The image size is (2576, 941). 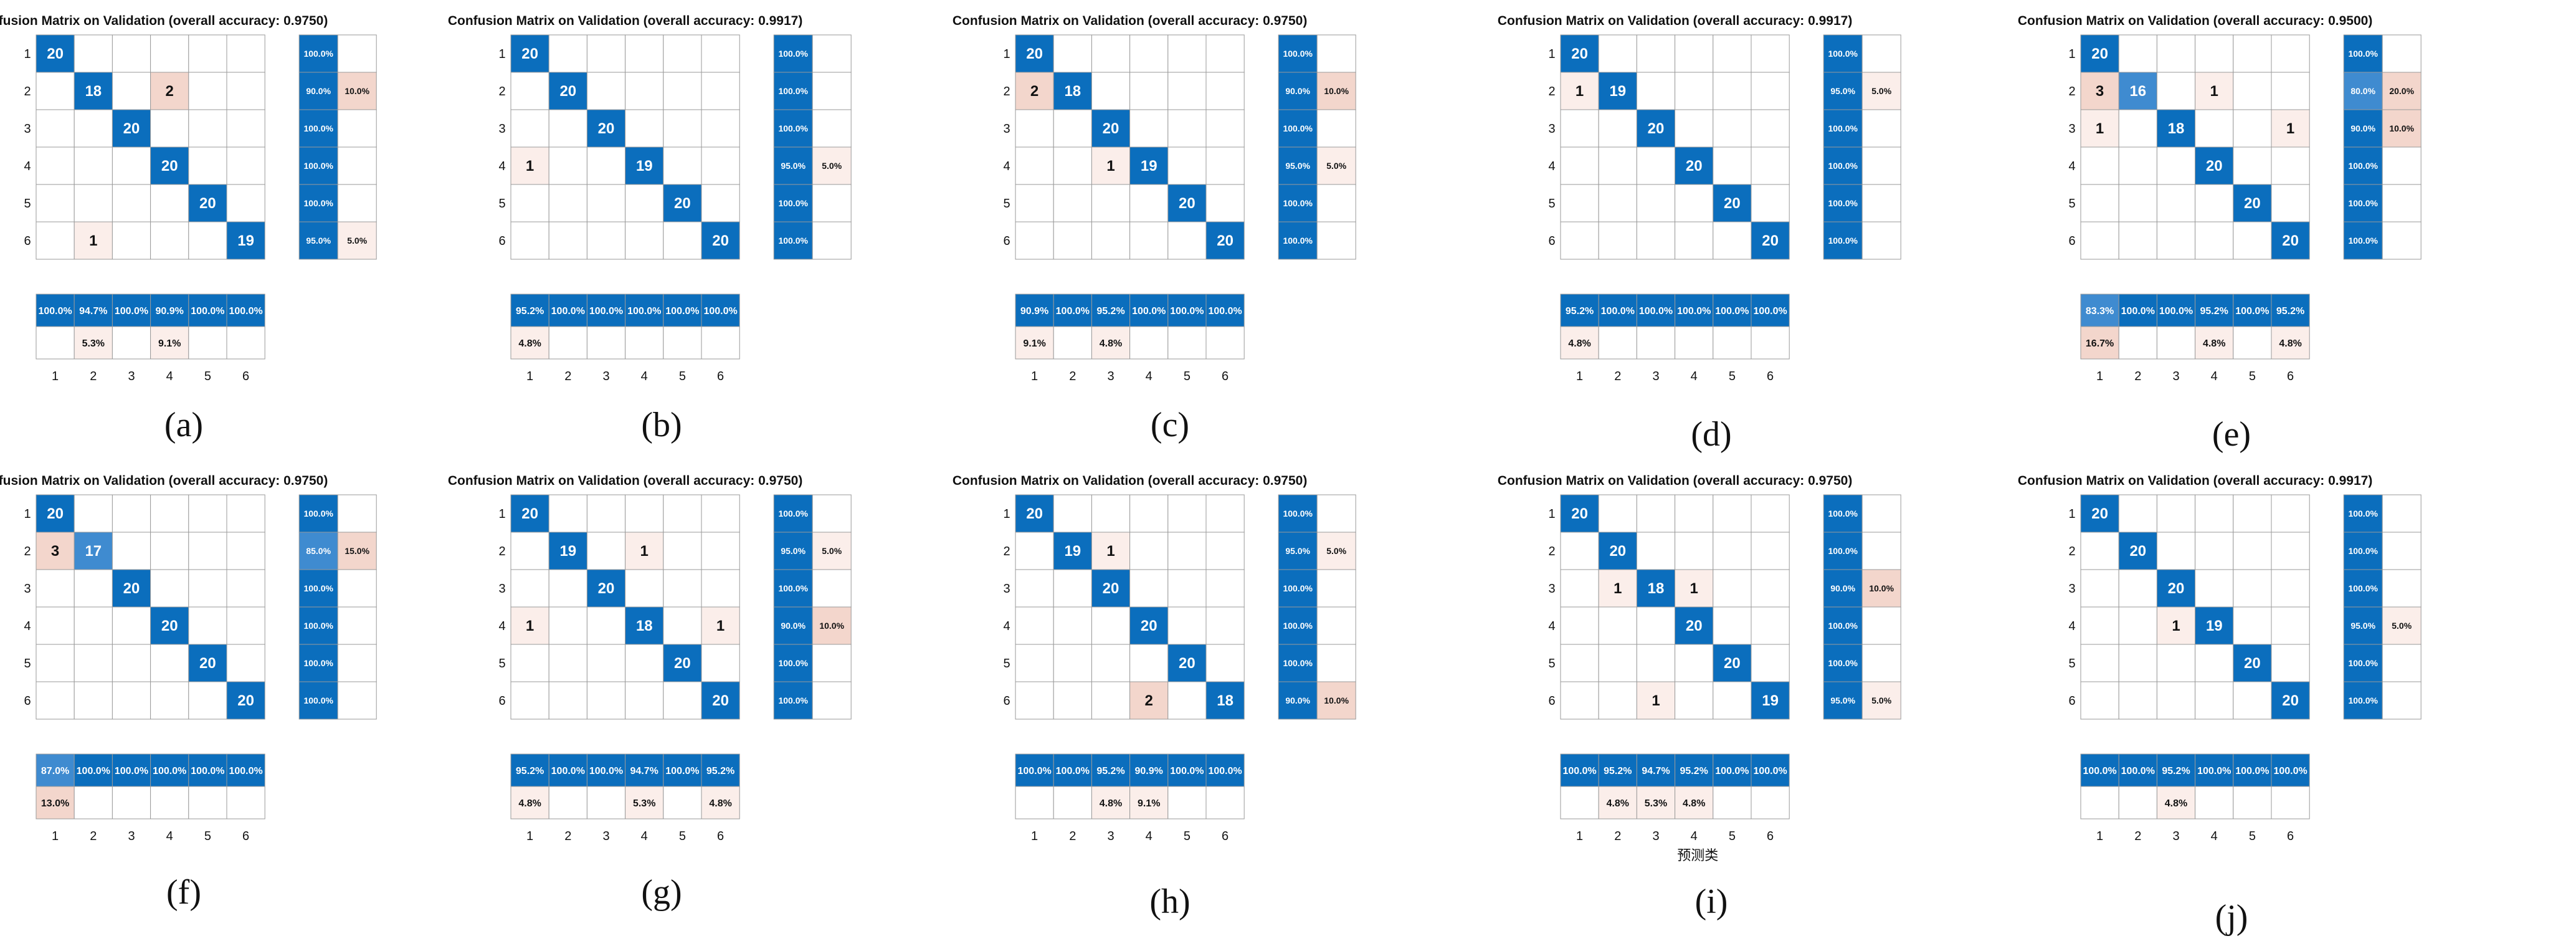 I want to click on row-tick-label: 6, so click(x=2071, y=701).